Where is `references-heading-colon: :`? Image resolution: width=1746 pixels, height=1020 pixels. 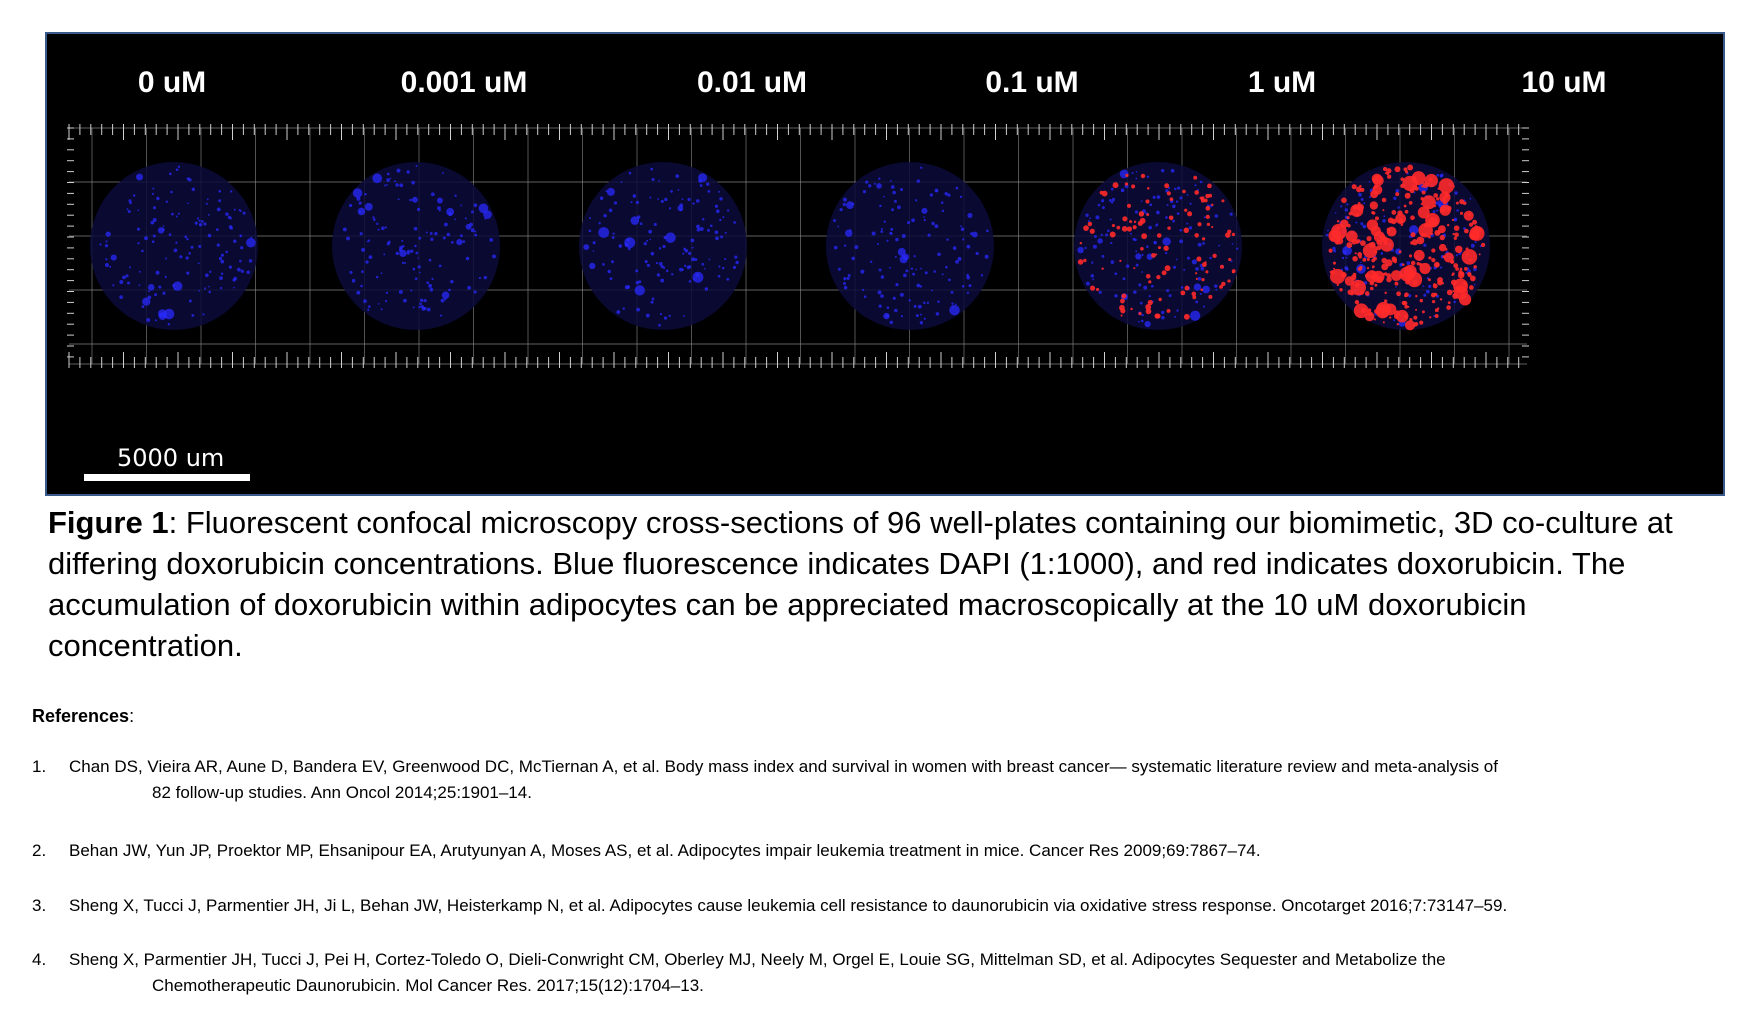 references-heading-colon: : is located at coordinates (132, 716).